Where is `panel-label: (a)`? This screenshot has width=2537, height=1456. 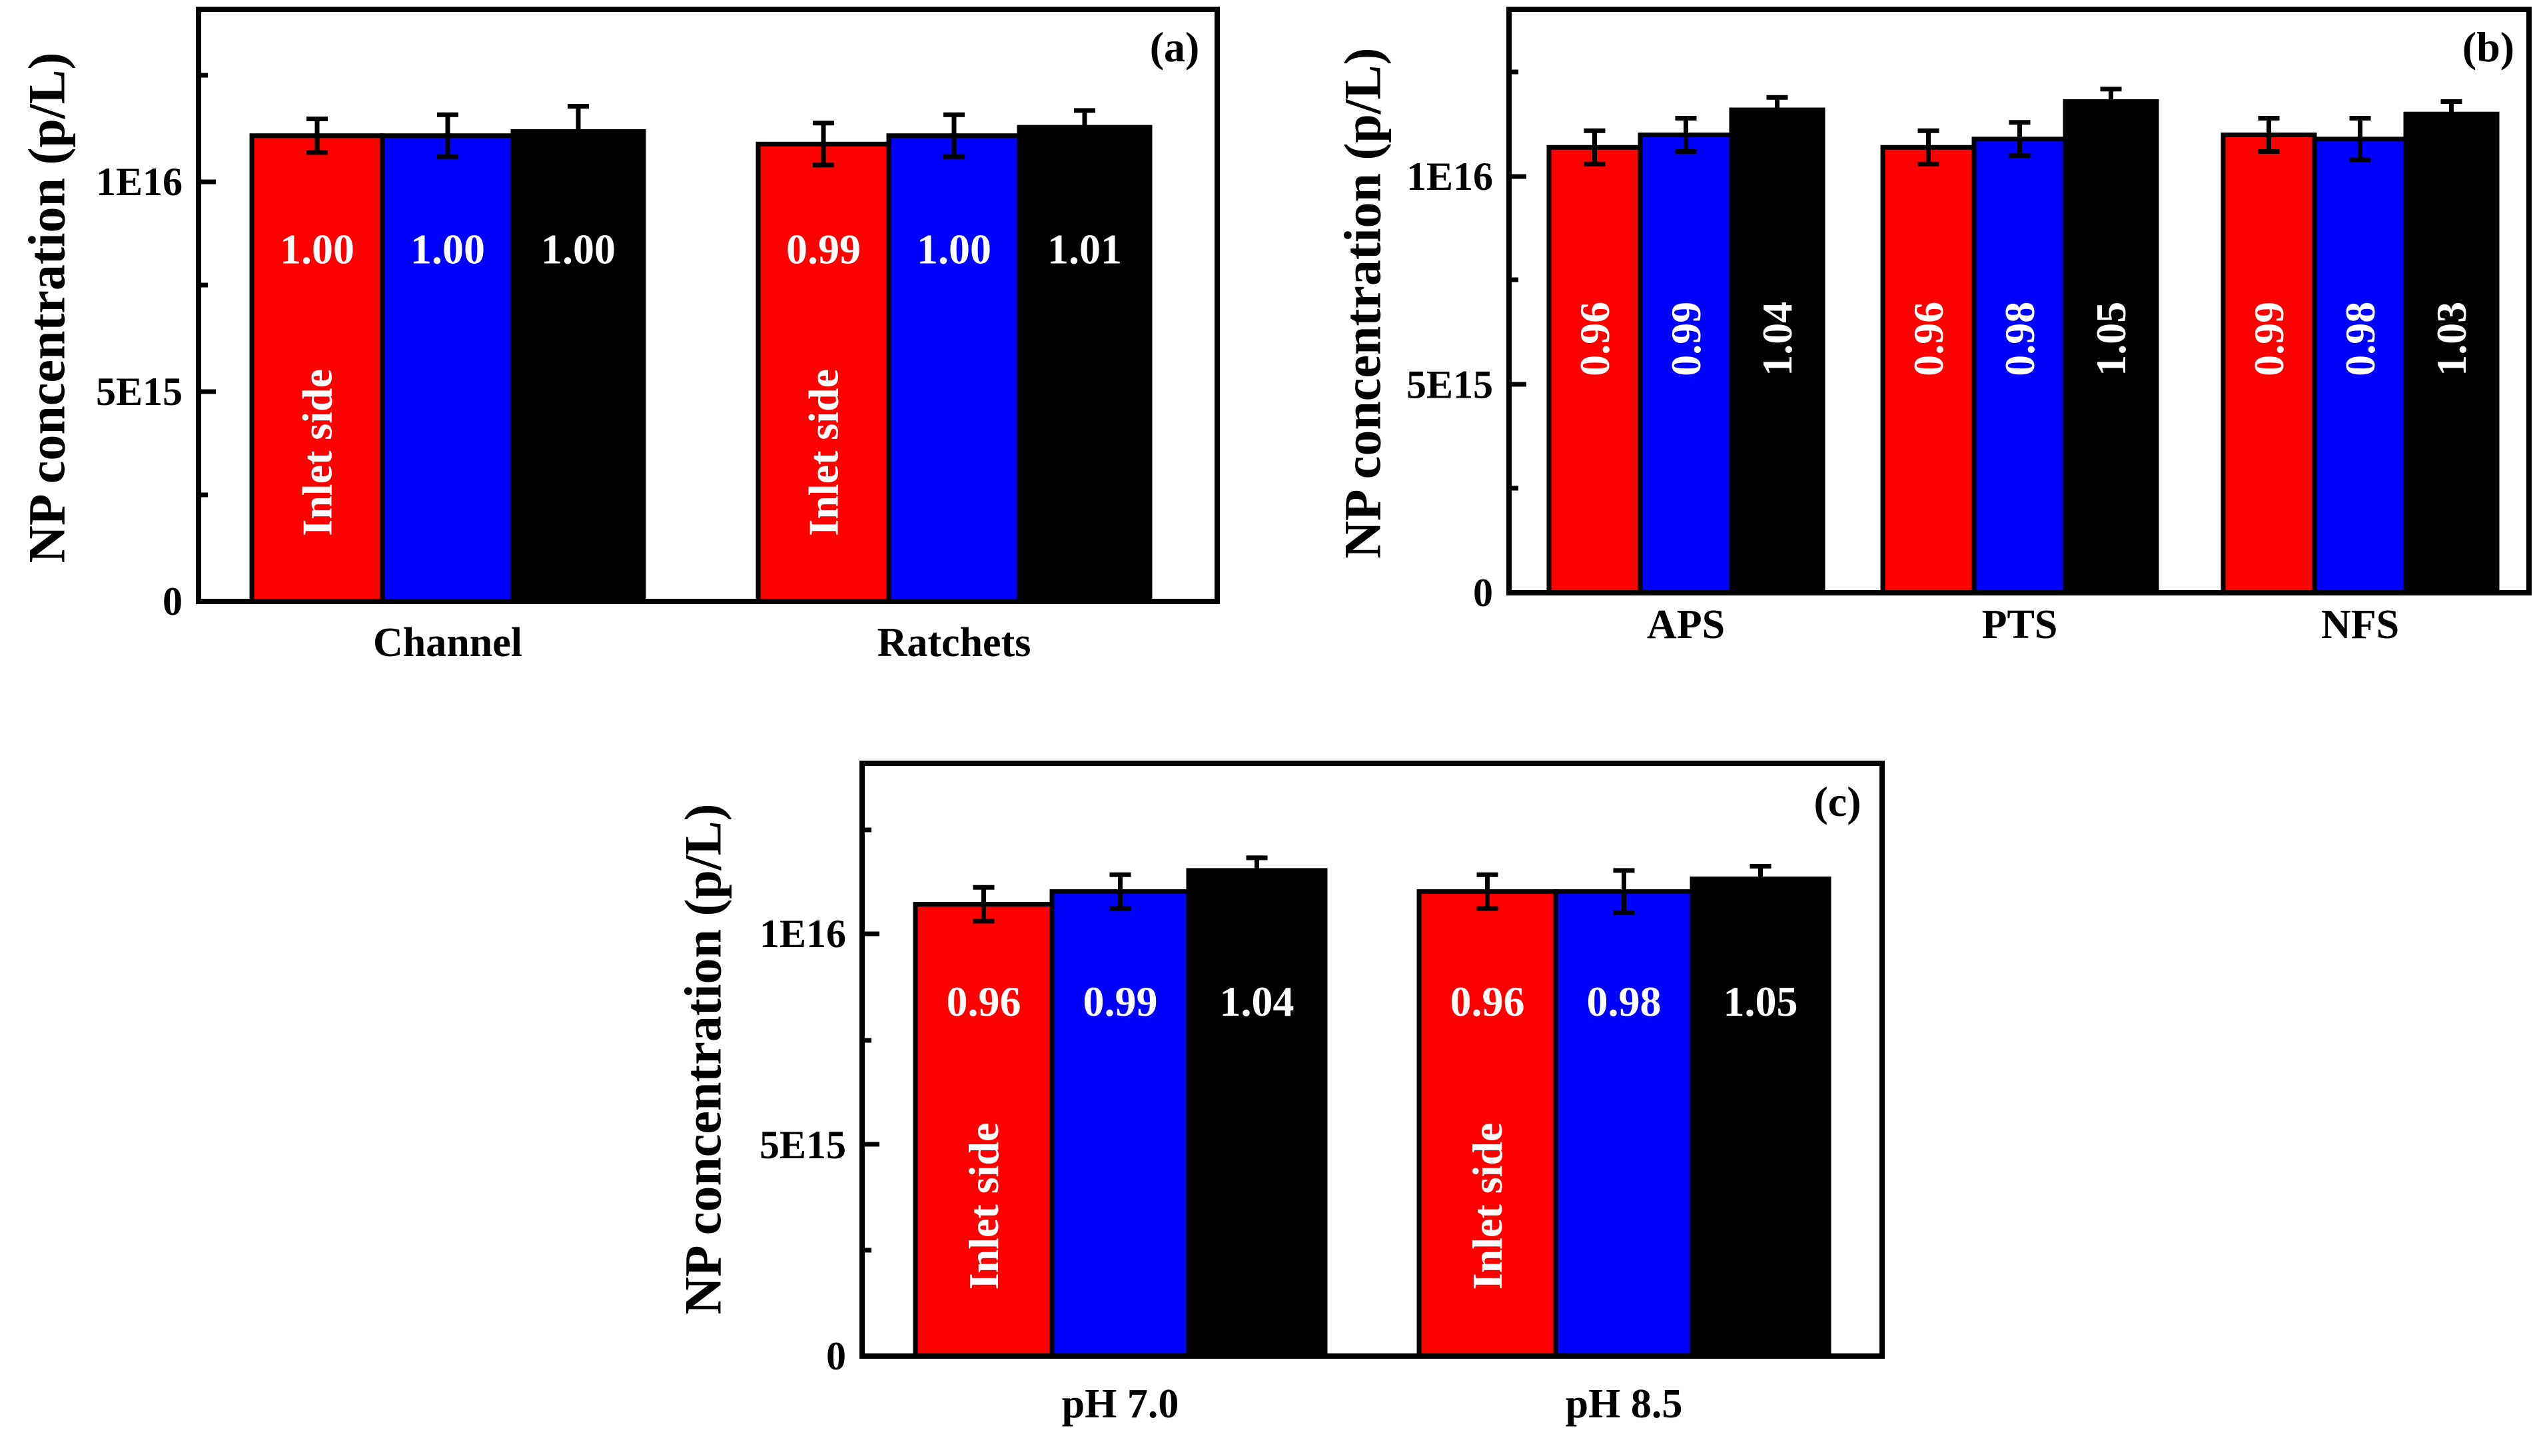
panel-label: (a) is located at coordinates (1175, 47).